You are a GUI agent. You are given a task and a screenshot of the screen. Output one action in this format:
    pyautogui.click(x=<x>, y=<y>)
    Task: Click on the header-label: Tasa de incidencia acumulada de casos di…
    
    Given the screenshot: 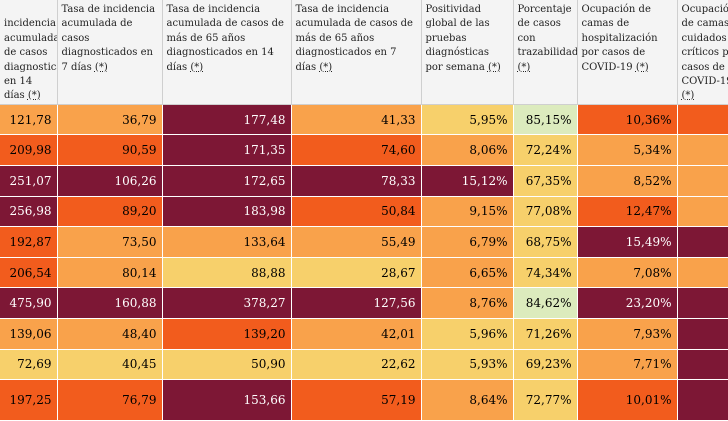 What is the action you would take?
    pyautogui.click(x=109, y=38)
    